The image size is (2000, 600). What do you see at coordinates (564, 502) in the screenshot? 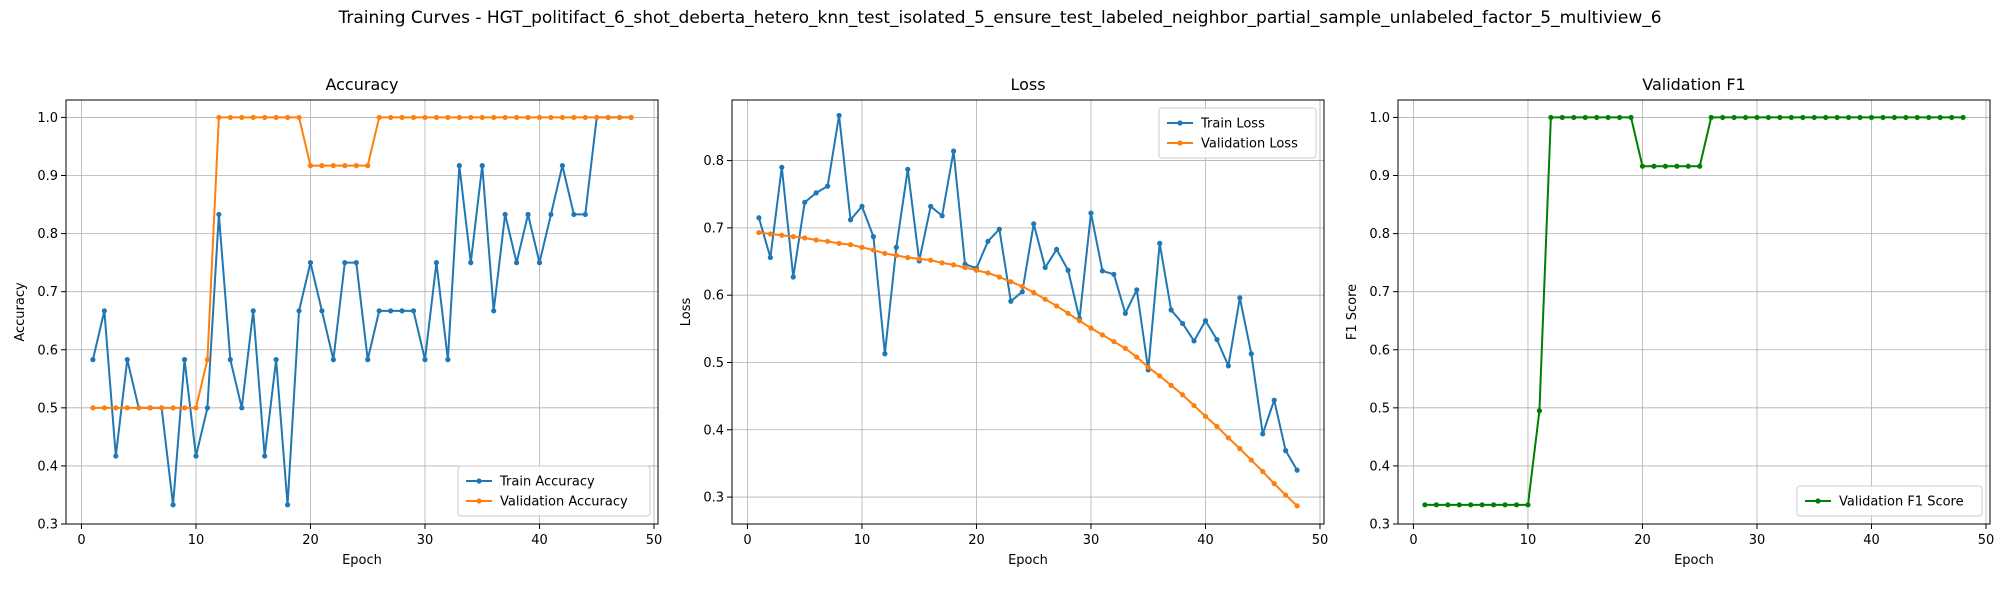
I see `legend-label: Validation Accuracy` at bounding box center [564, 502].